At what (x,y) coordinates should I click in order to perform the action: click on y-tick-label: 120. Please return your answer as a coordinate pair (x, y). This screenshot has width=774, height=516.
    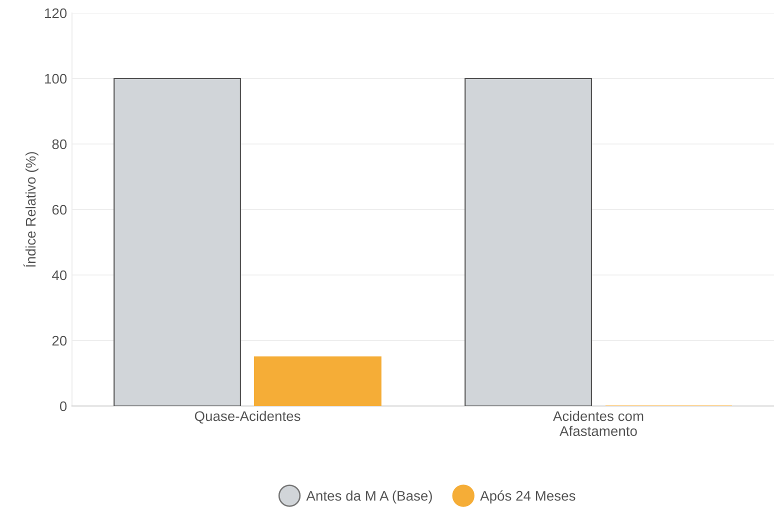
    Looking at the image, I should click on (56, 13).